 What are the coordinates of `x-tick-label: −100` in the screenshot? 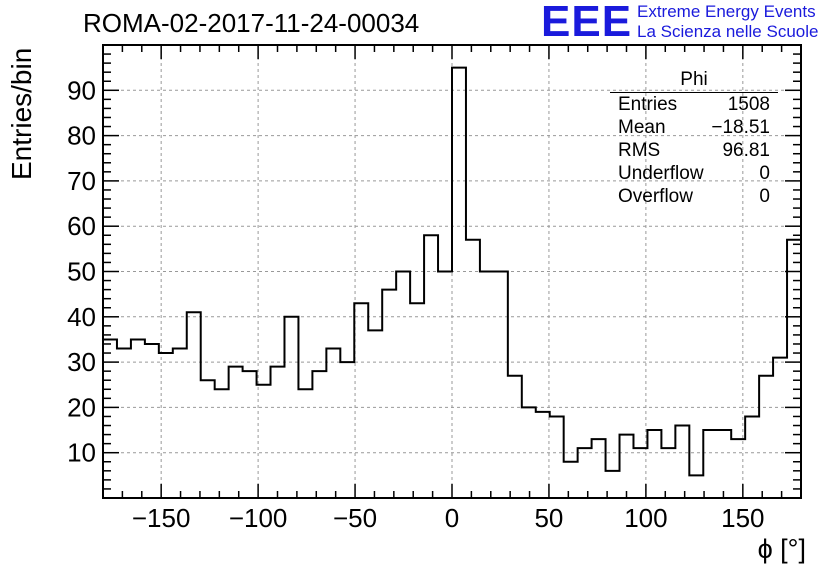 It's located at (258, 518).